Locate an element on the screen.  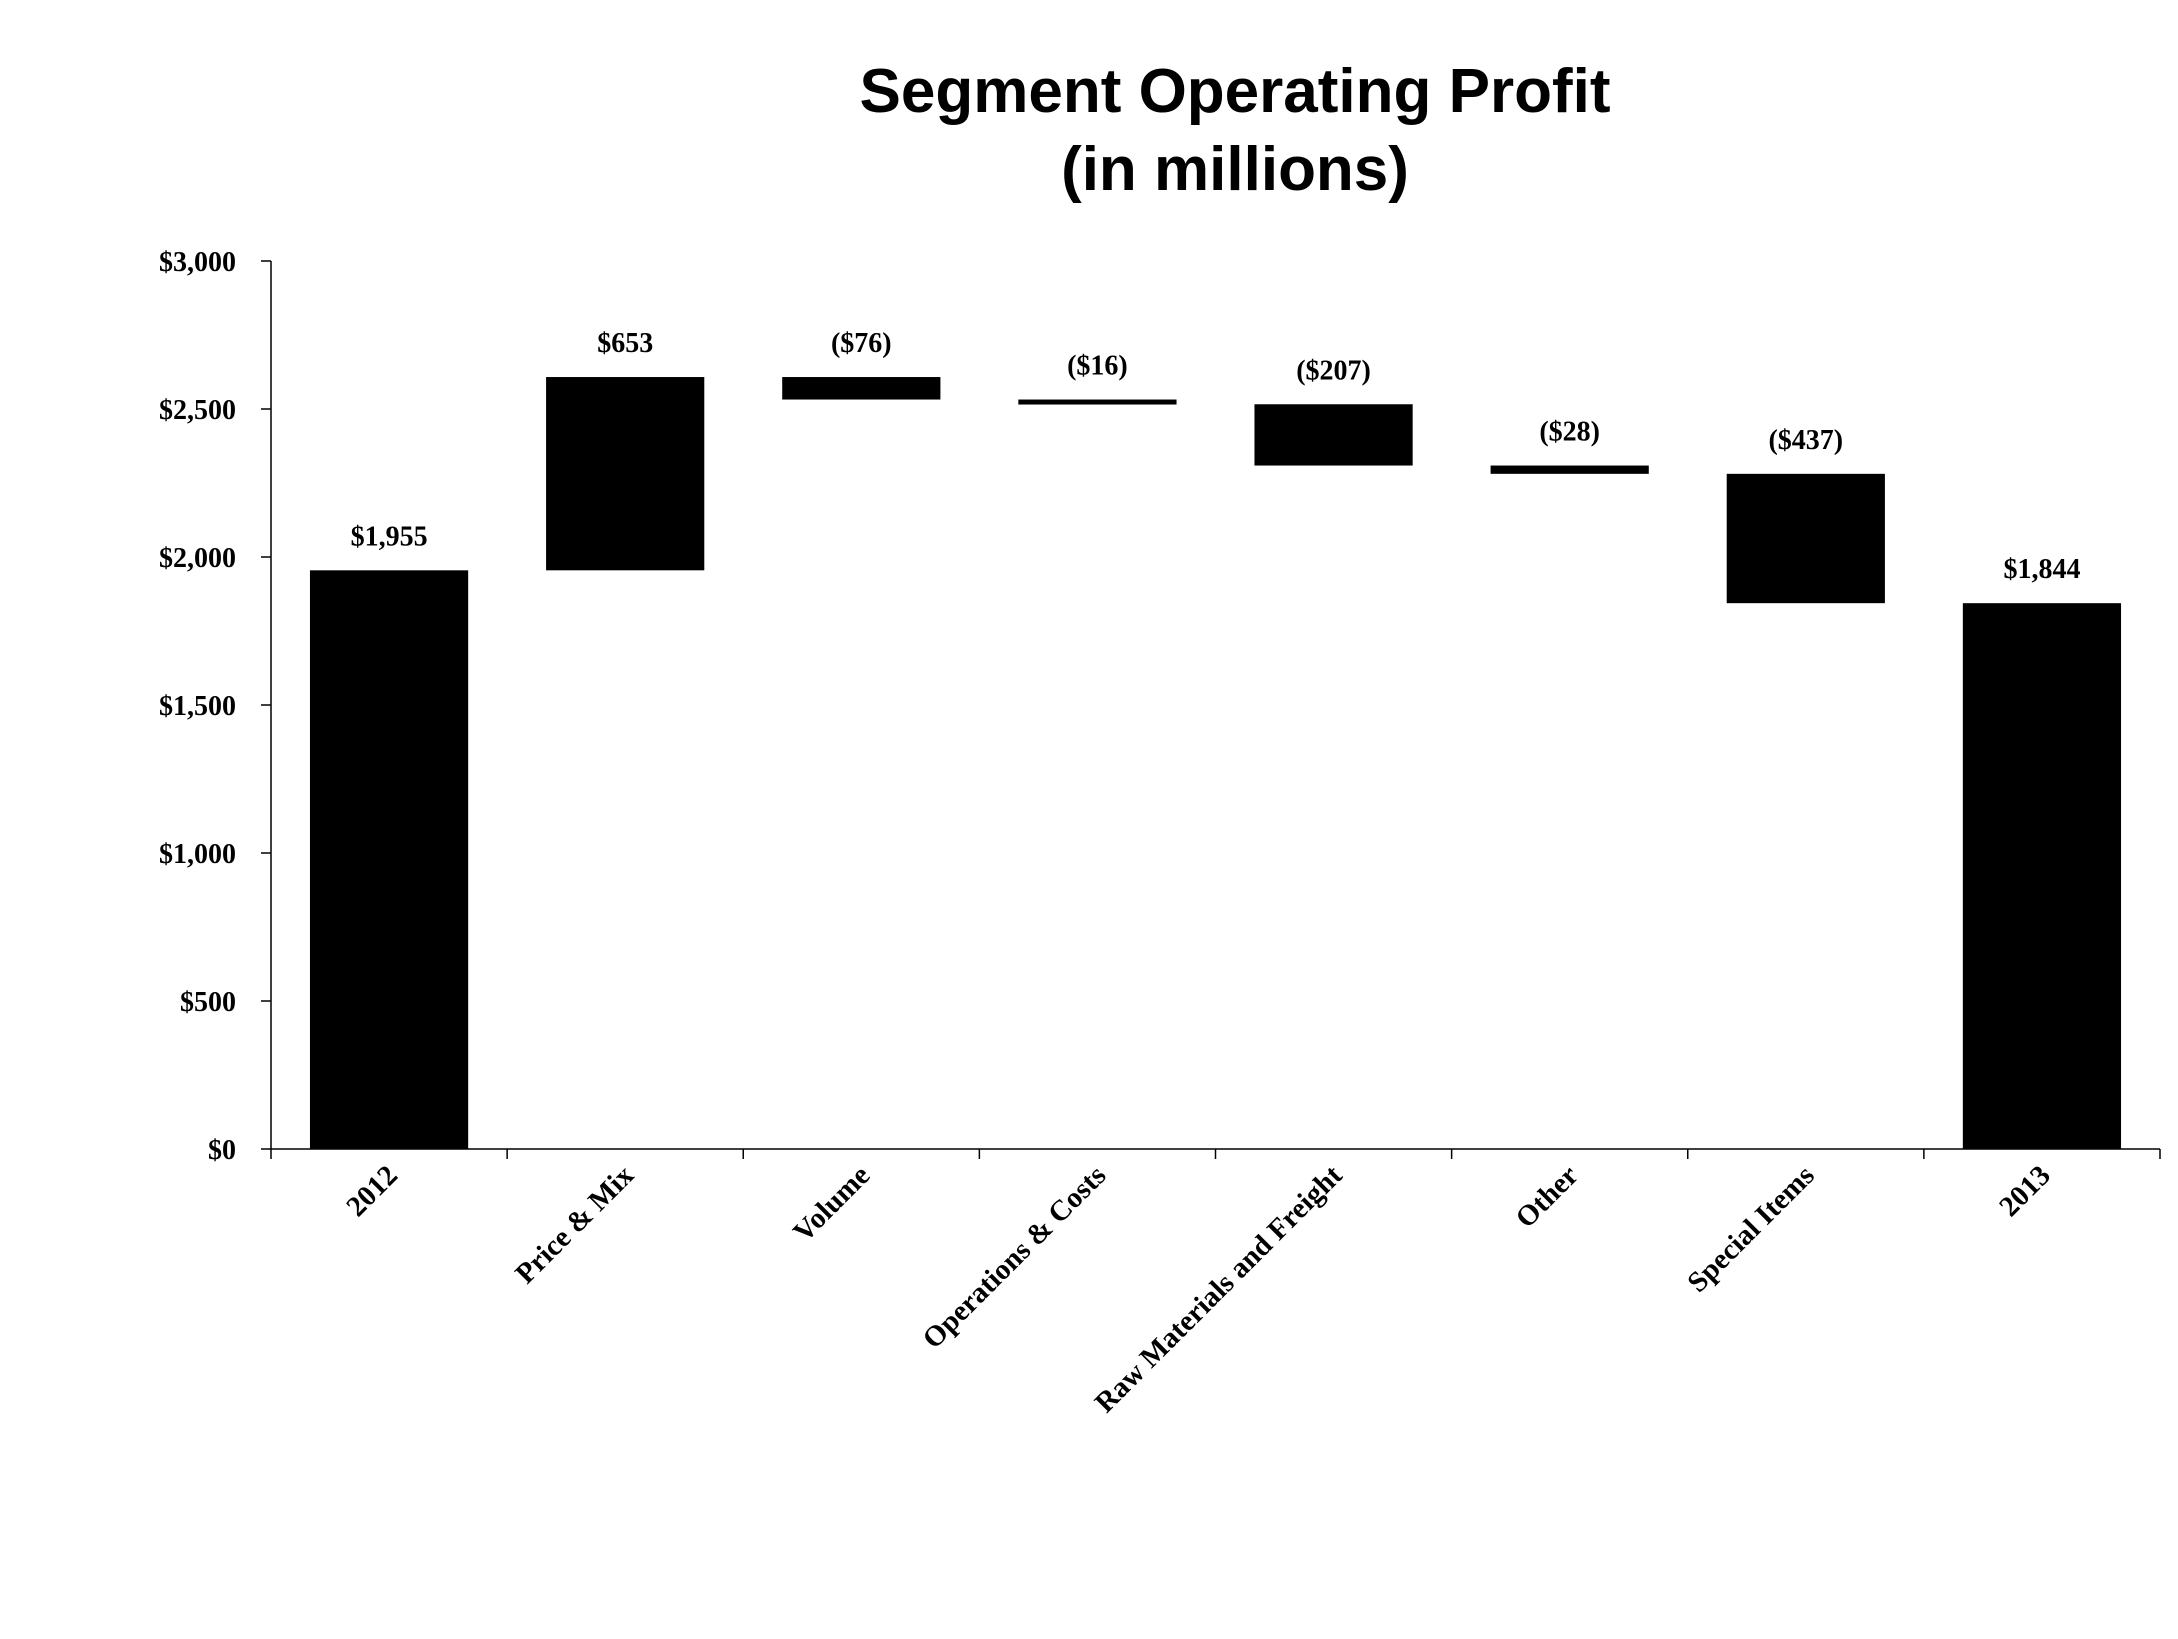
category-label: Raw Materials and Freight is located at coordinates (1219, 1289).